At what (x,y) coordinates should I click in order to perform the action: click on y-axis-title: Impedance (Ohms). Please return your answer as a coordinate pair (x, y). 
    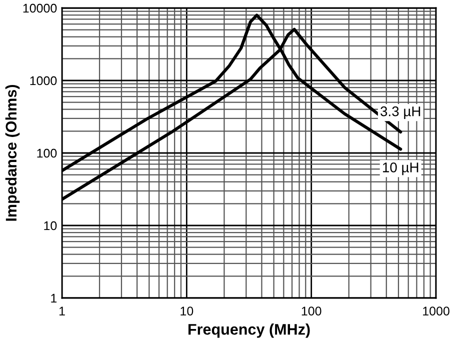
    Looking at the image, I should click on (12, 152).